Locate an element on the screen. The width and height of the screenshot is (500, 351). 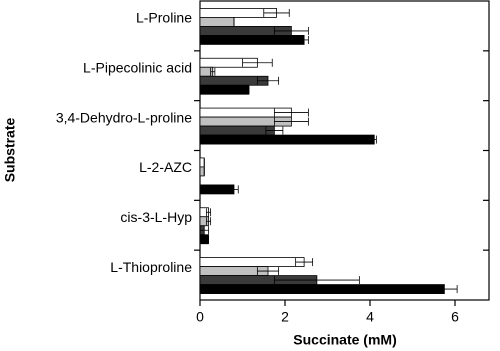
y-tick-label: L-Thioproline is located at coordinates (151, 267).